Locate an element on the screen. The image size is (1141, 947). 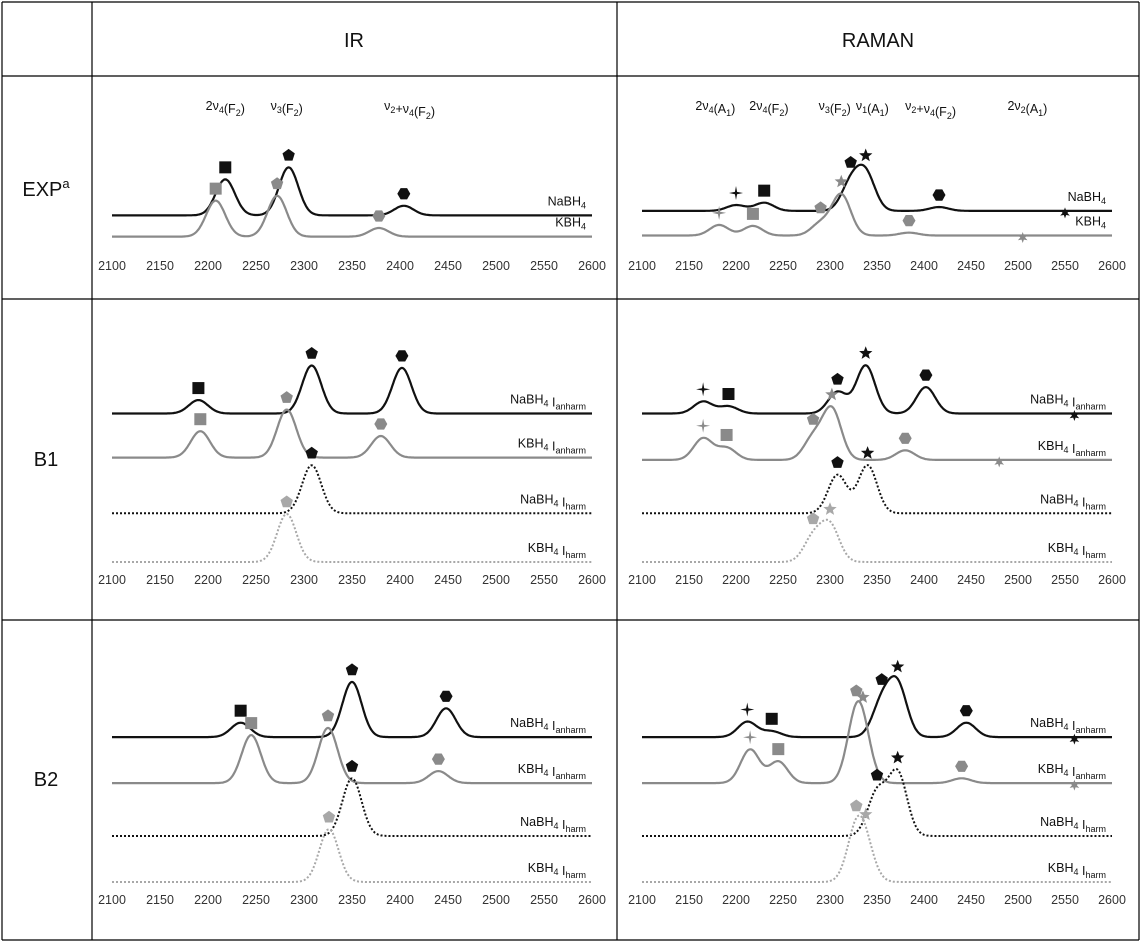
series-label: KBH4 is located at coordinates (1090, 223).